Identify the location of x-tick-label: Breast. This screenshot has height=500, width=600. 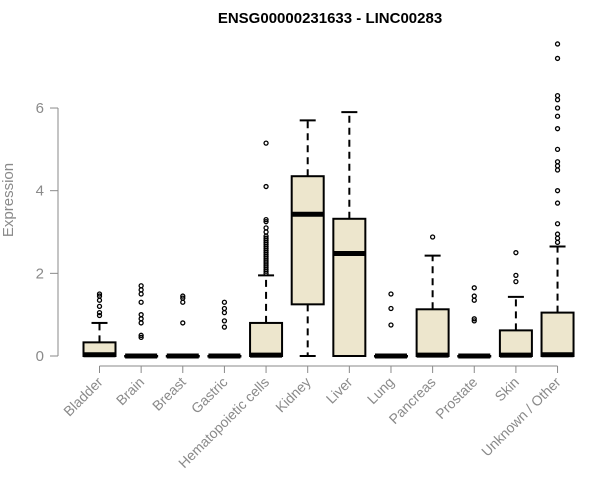
(169, 394).